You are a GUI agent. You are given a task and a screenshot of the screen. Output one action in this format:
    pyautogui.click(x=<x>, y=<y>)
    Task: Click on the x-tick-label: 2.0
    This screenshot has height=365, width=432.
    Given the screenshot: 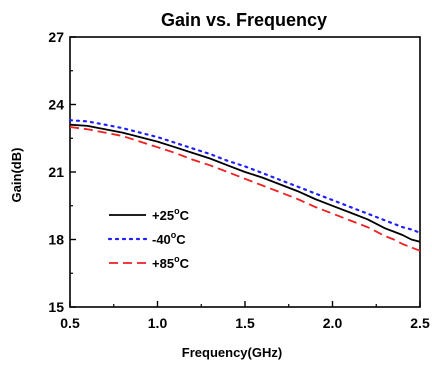 What is the action you would take?
    pyautogui.click(x=333, y=323)
    